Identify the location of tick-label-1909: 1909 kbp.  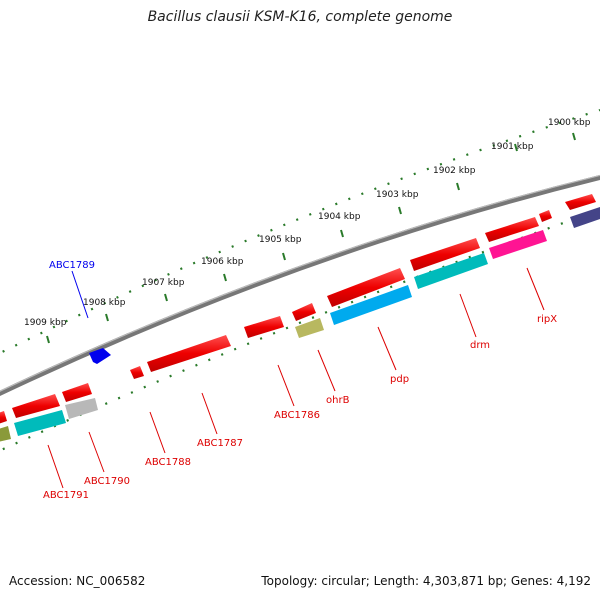
(45, 323).